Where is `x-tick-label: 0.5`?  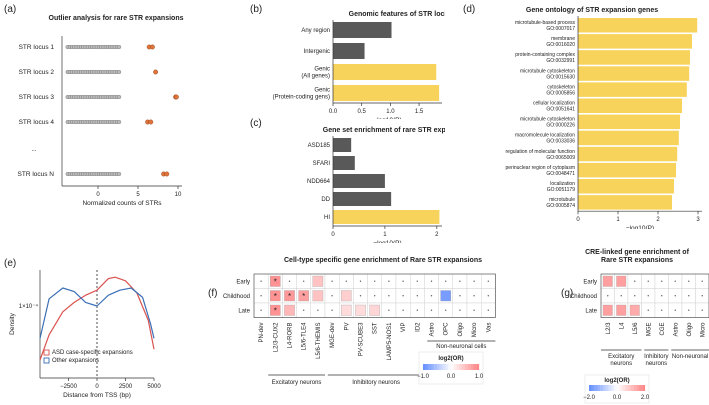
x-tick-label: 0.5 is located at coordinates (362, 112).